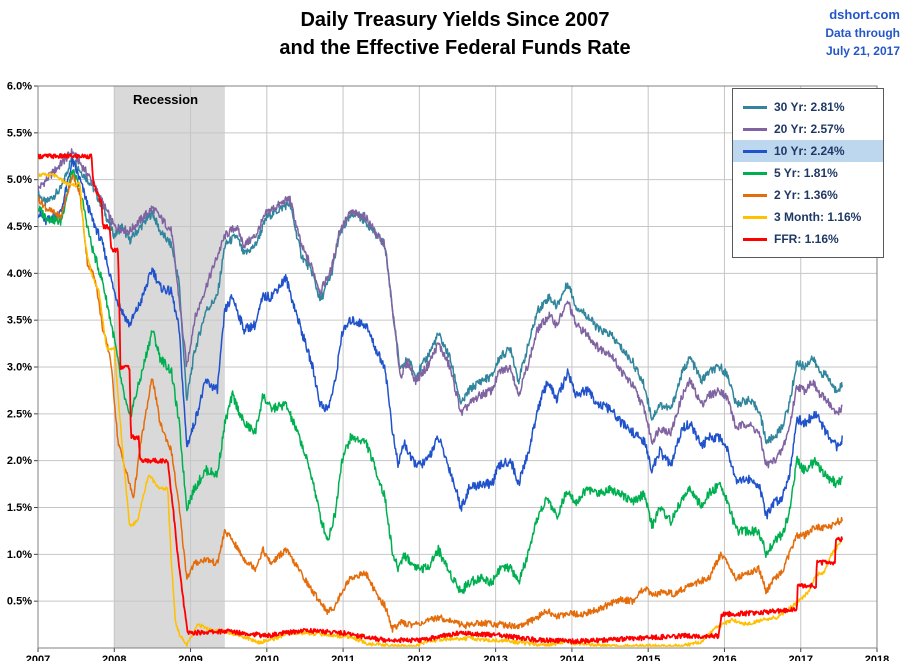  What do you see at coordinates (38, 657) in the screenshot?
I see `x-axis-label: 2007` at bounding box center [38, 657].